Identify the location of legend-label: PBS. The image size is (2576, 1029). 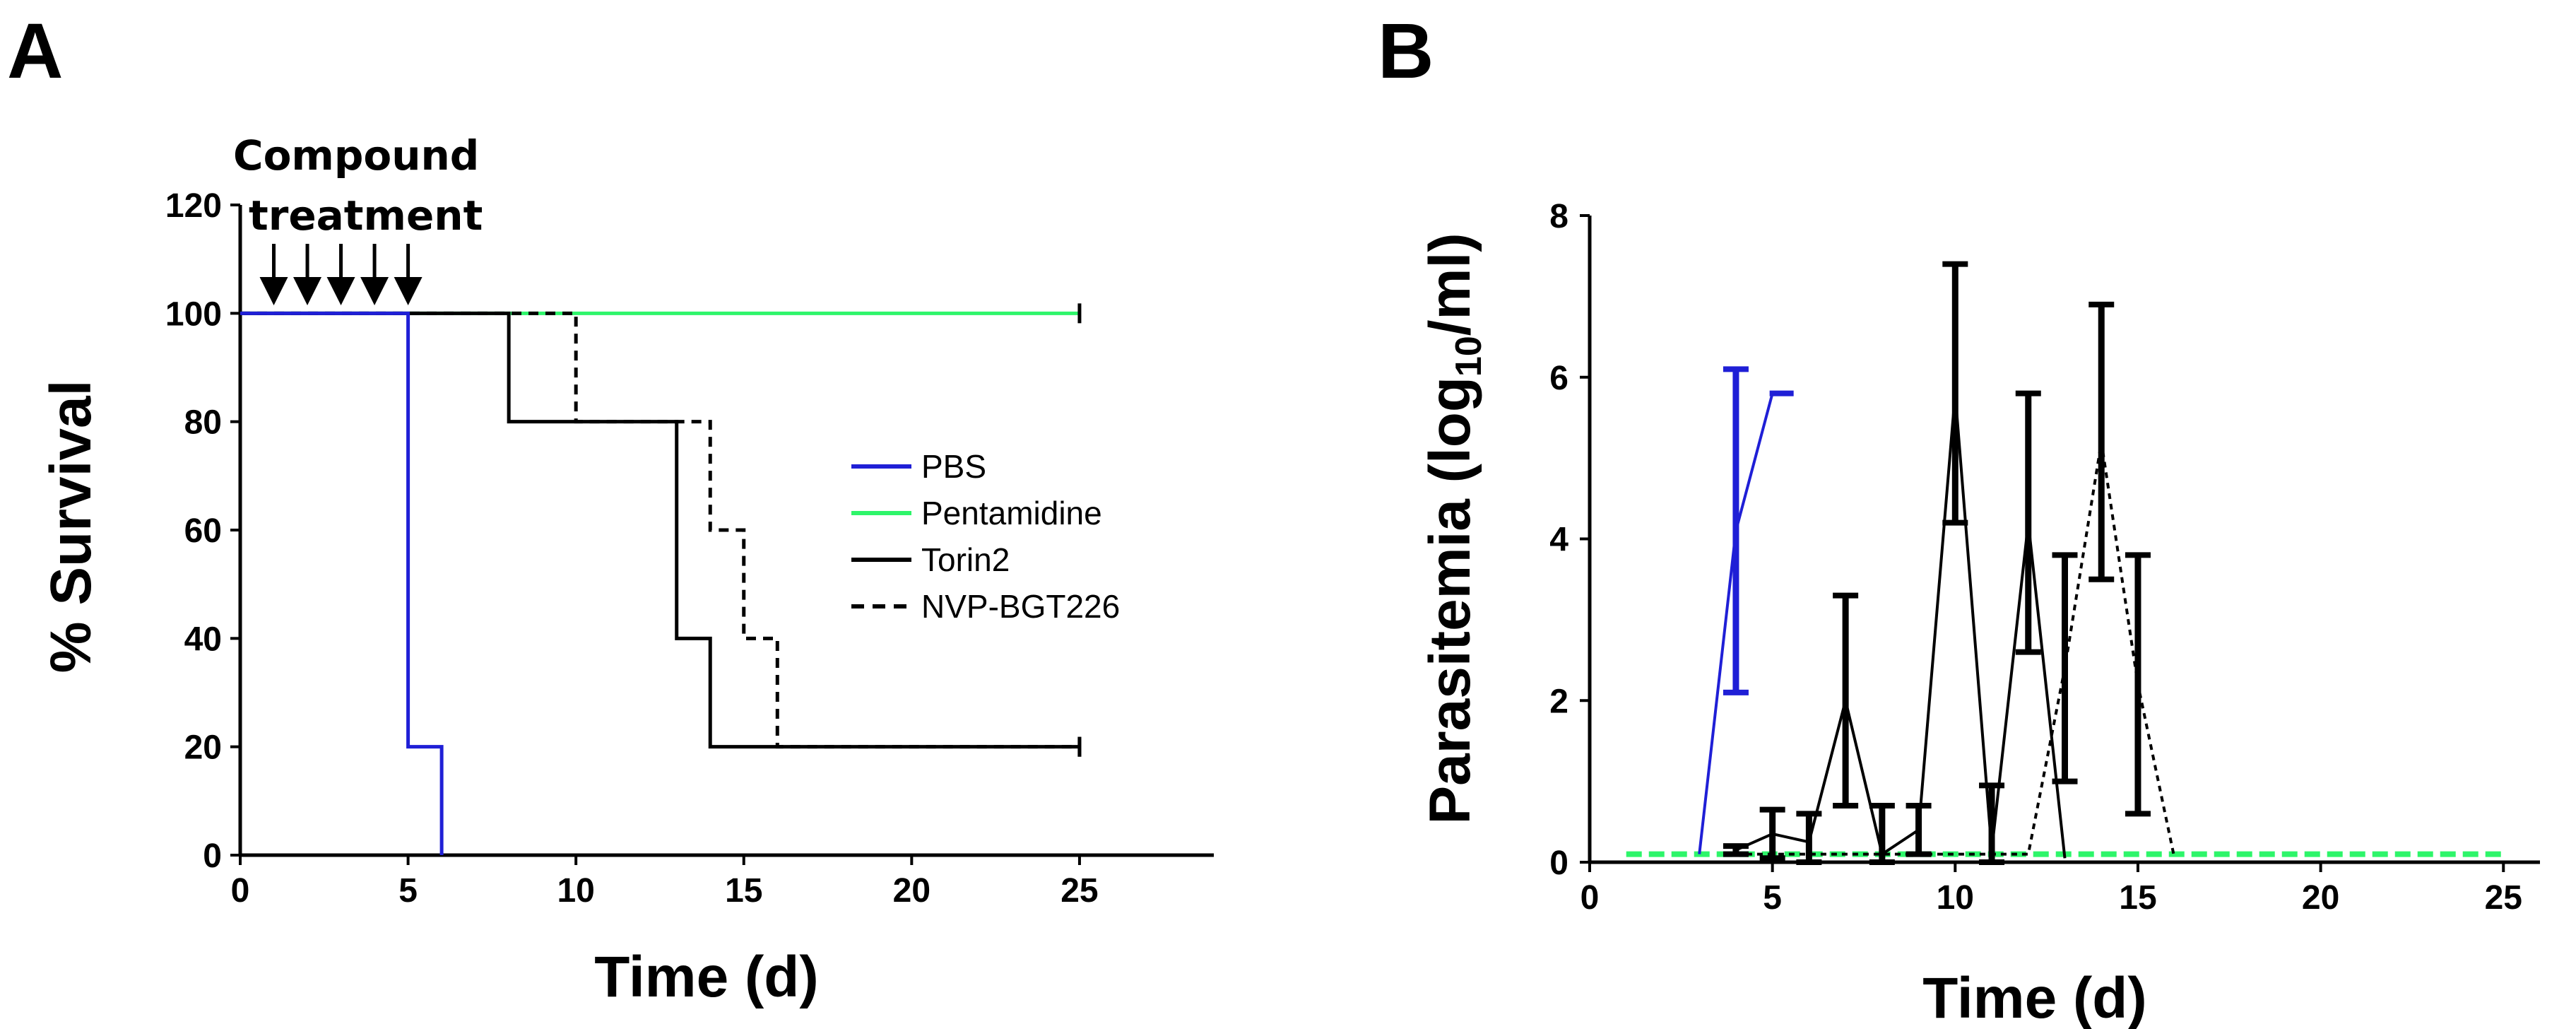
(953, 466).